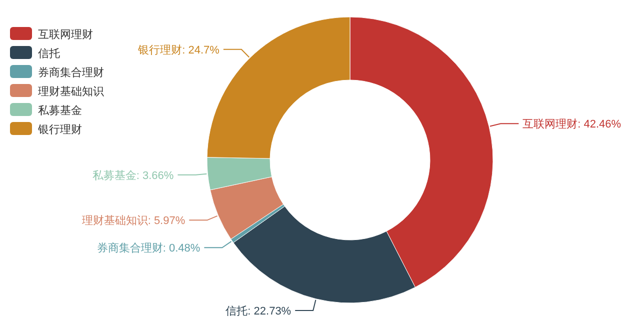 This screenshot has height=321, width=636. Describe the element at coordinates (71, 91) in the screenshot. I see `legend-label: 理财基础知识` at that location.